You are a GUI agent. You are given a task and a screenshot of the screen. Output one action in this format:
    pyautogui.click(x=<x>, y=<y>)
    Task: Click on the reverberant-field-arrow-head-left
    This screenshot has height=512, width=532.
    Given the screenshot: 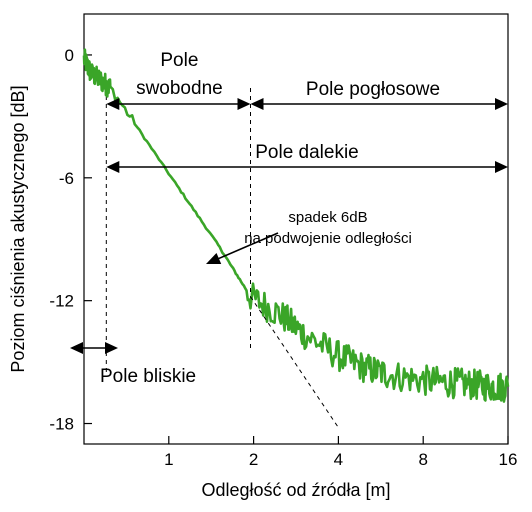 What is the action you would take?
    pyautogui.click(x=257, y=104)
    